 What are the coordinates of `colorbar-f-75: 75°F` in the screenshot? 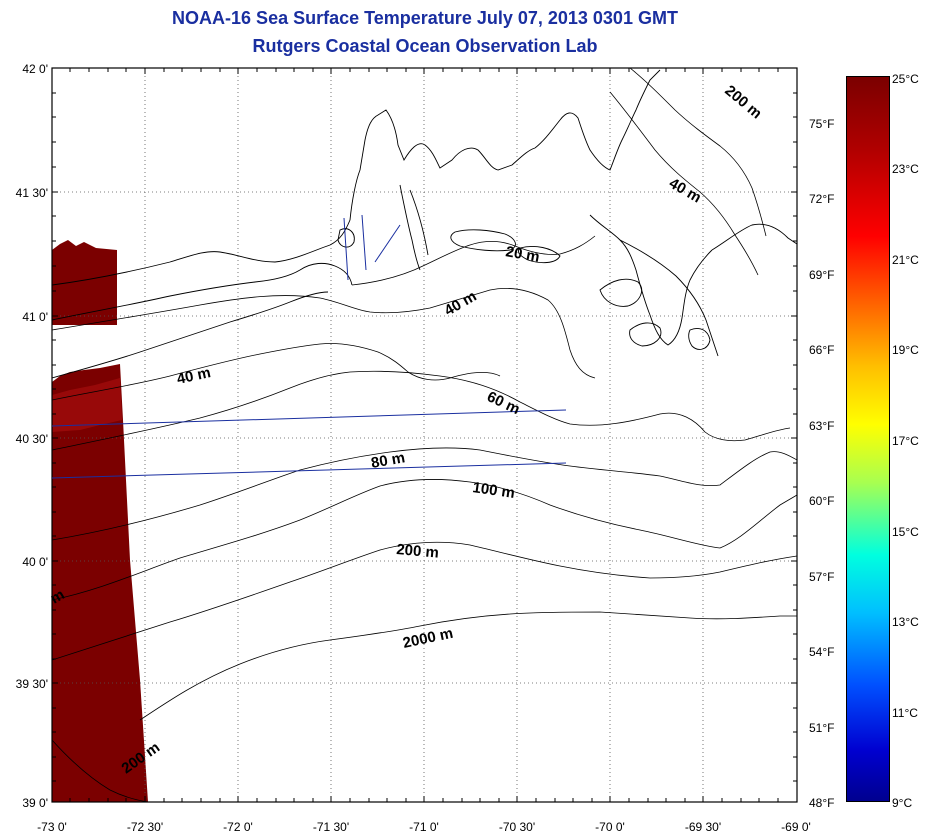 It's located at (822, 124).